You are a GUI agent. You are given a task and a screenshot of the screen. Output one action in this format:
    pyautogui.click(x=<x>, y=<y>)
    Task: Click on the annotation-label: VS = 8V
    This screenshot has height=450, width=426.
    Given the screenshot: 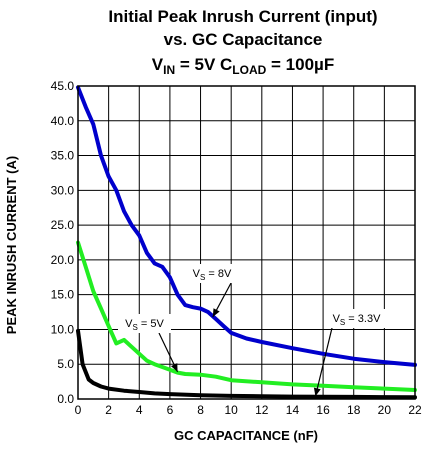 What is the action you would take?
    pyautogui.click(x=212, y=275)
    